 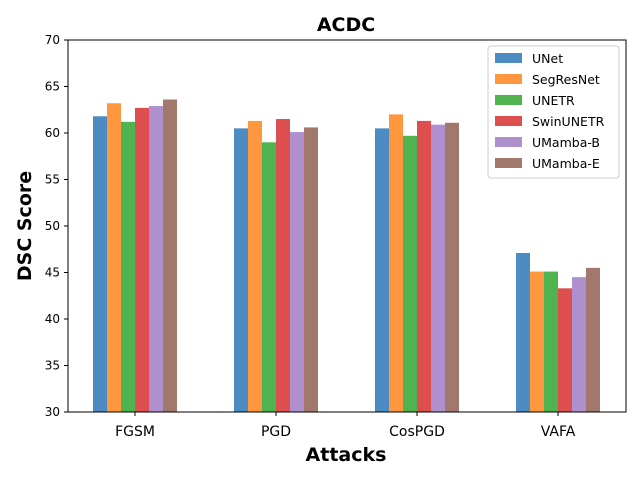 What do you see at coordinates (508, 142) in the screenshot?
I see `legend-swatch-umamba-b` at bounding box center [508, 142].